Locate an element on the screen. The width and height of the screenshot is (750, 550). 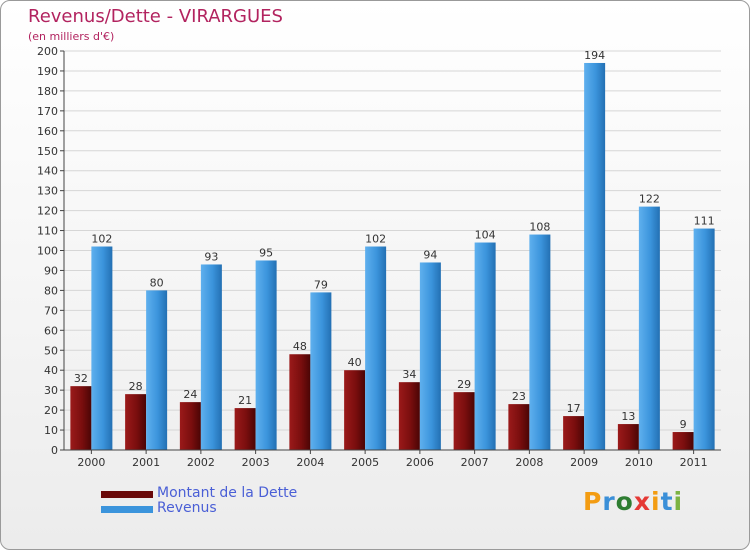
x-tick-label: 2000 is located at coordinates (91, 462).